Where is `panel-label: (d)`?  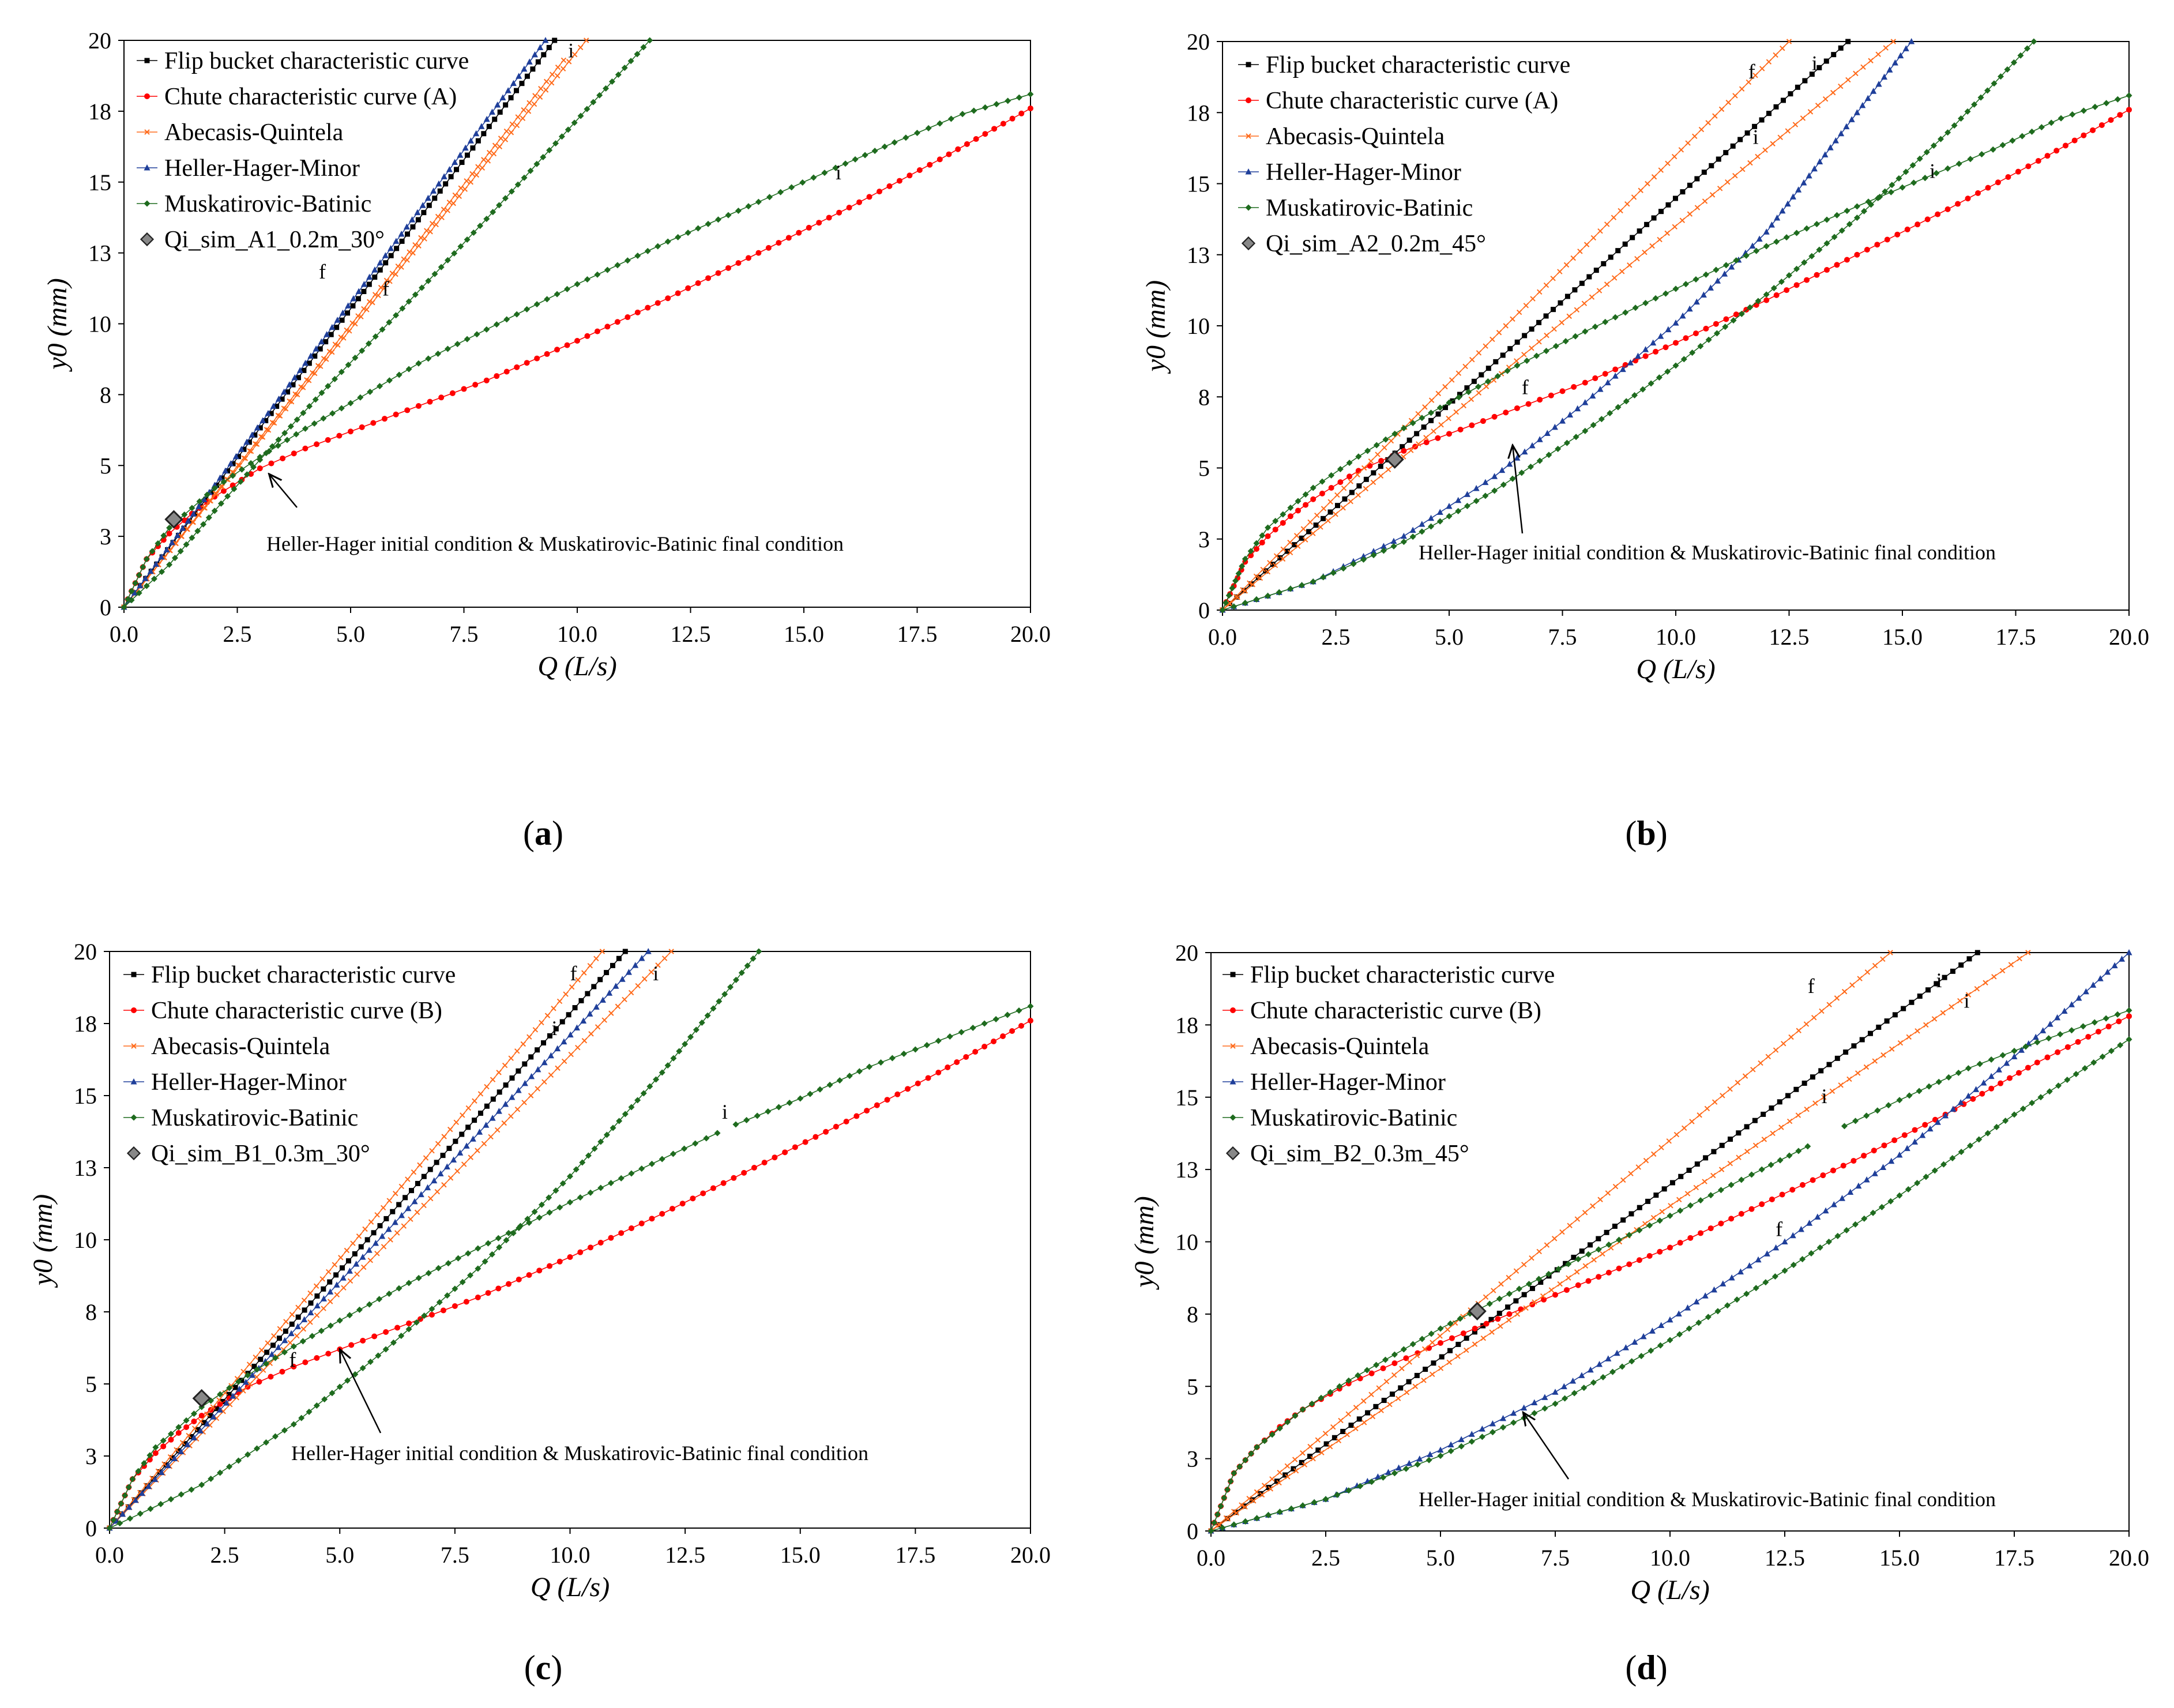 panel-label: (d) is located at coordinates (1646, 1668).